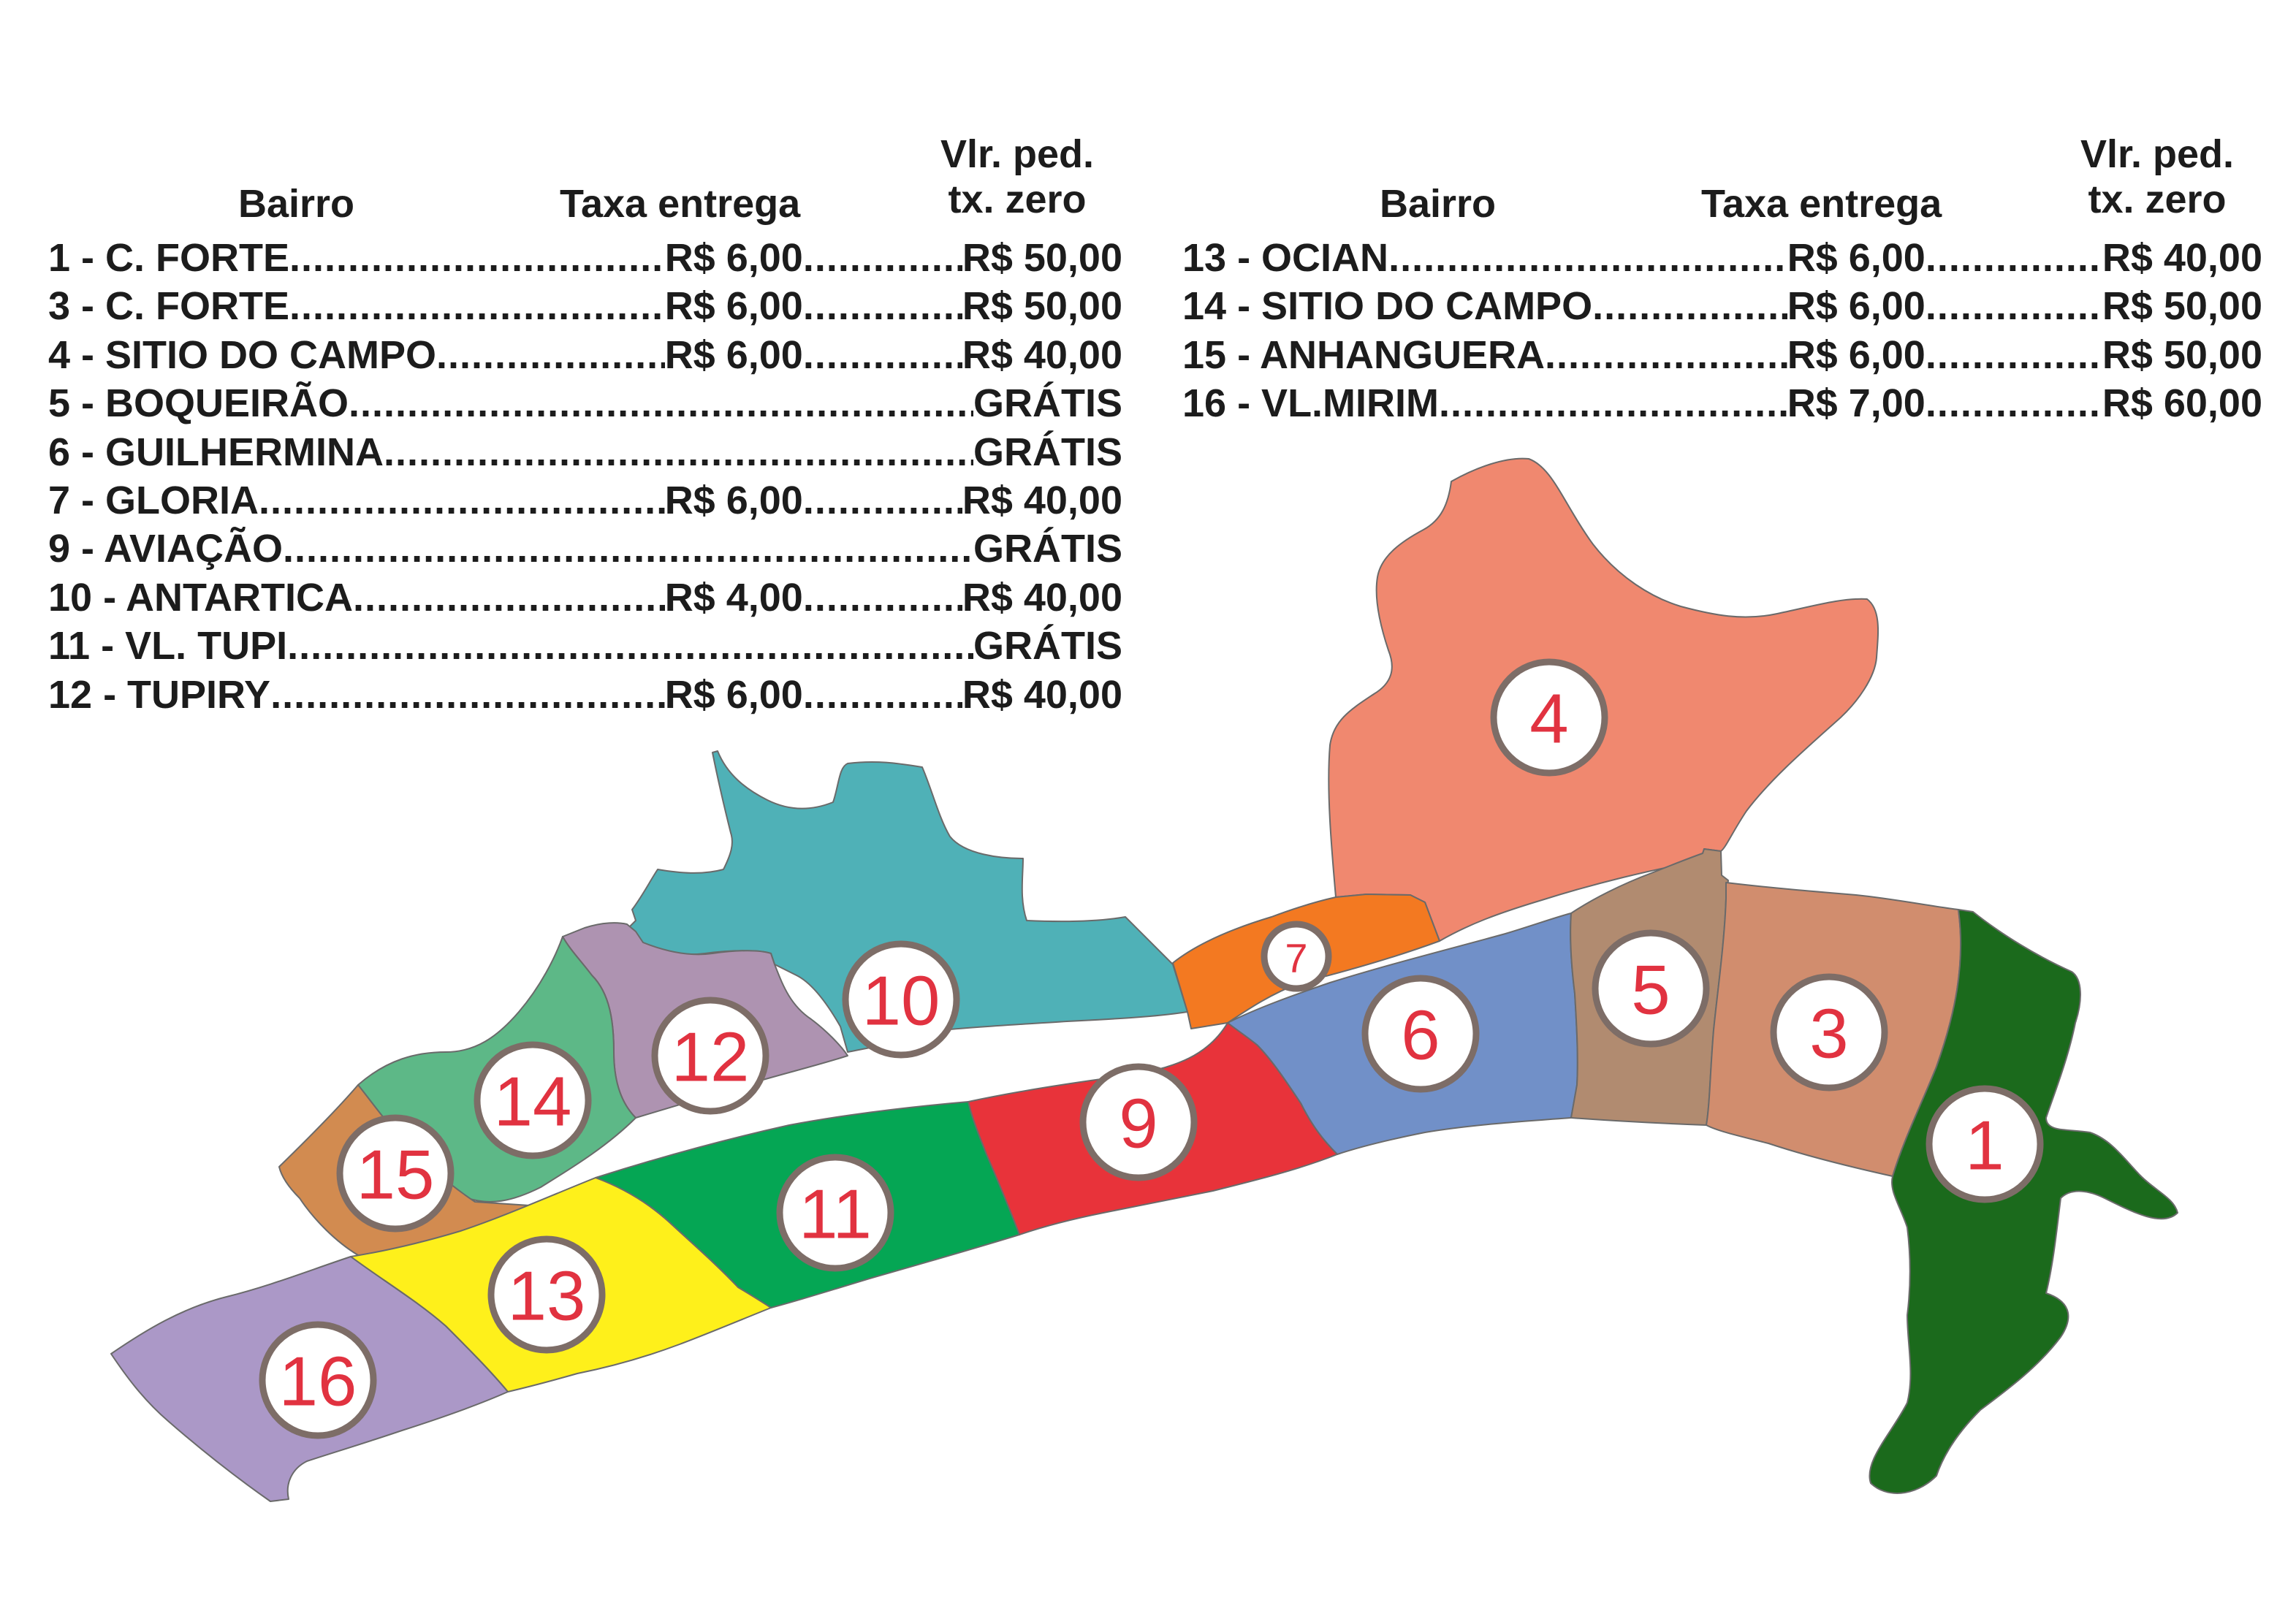 This screenshot has height=1600, width=2296. I want to click on region-marker-14: 14, so click(533, 1100).